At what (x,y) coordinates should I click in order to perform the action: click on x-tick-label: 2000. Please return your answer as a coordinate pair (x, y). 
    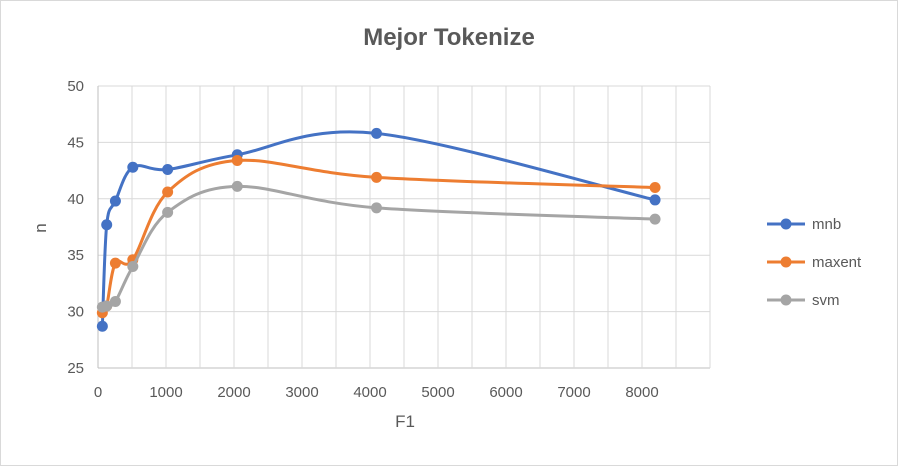
    Looking at the image, I should click on (233, 392).